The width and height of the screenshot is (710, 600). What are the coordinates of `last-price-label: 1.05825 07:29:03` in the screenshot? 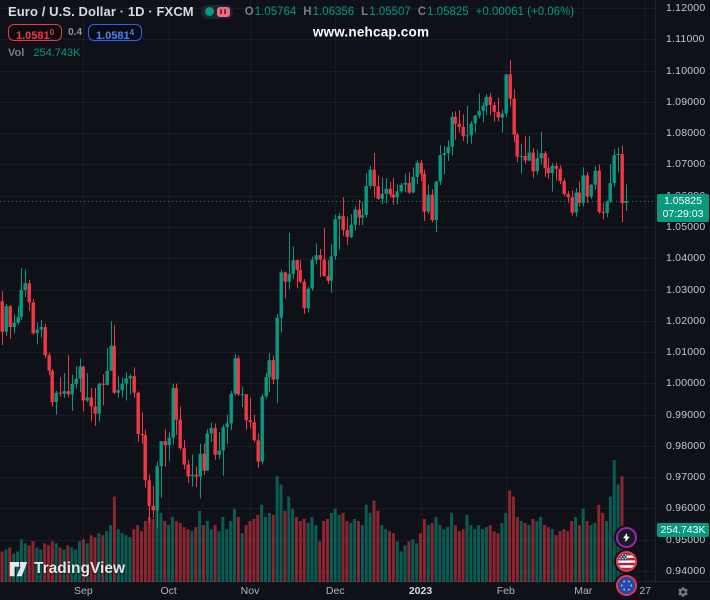 It's located at (683, 208).